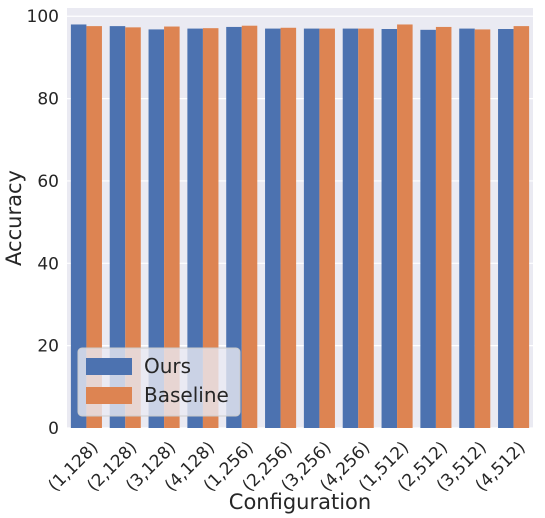 The image size is (545, 518). Describe the element at coordinates (48, 264) in the screenshot. I see `y-tick-label: 40` at that location.